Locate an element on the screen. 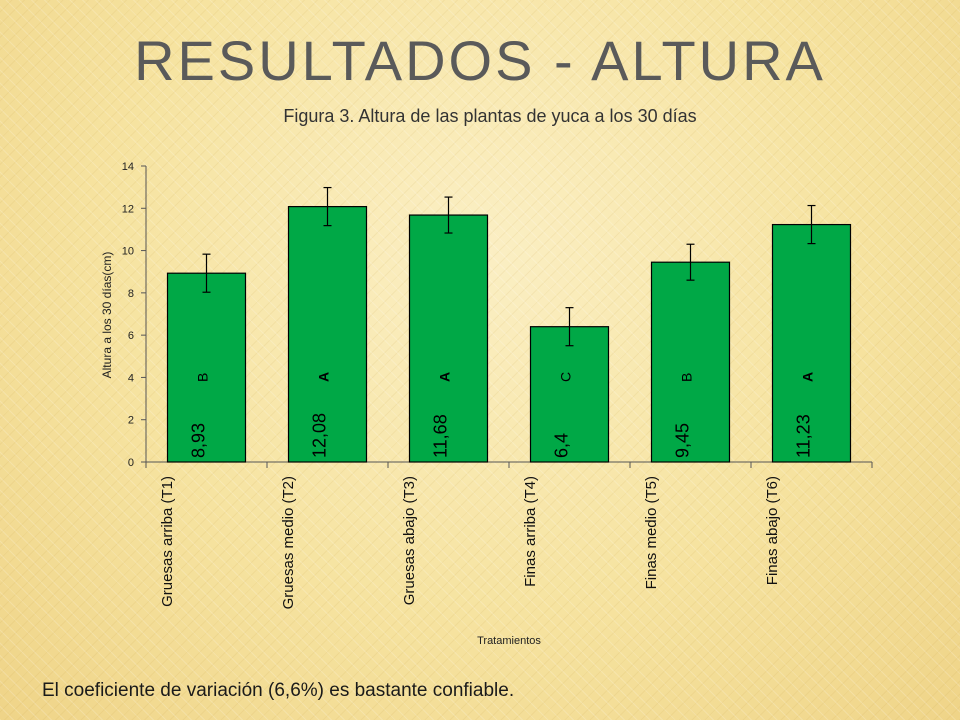 The image size is (960, 720). data-label: 8,93 is located at coordinates (199, 440).